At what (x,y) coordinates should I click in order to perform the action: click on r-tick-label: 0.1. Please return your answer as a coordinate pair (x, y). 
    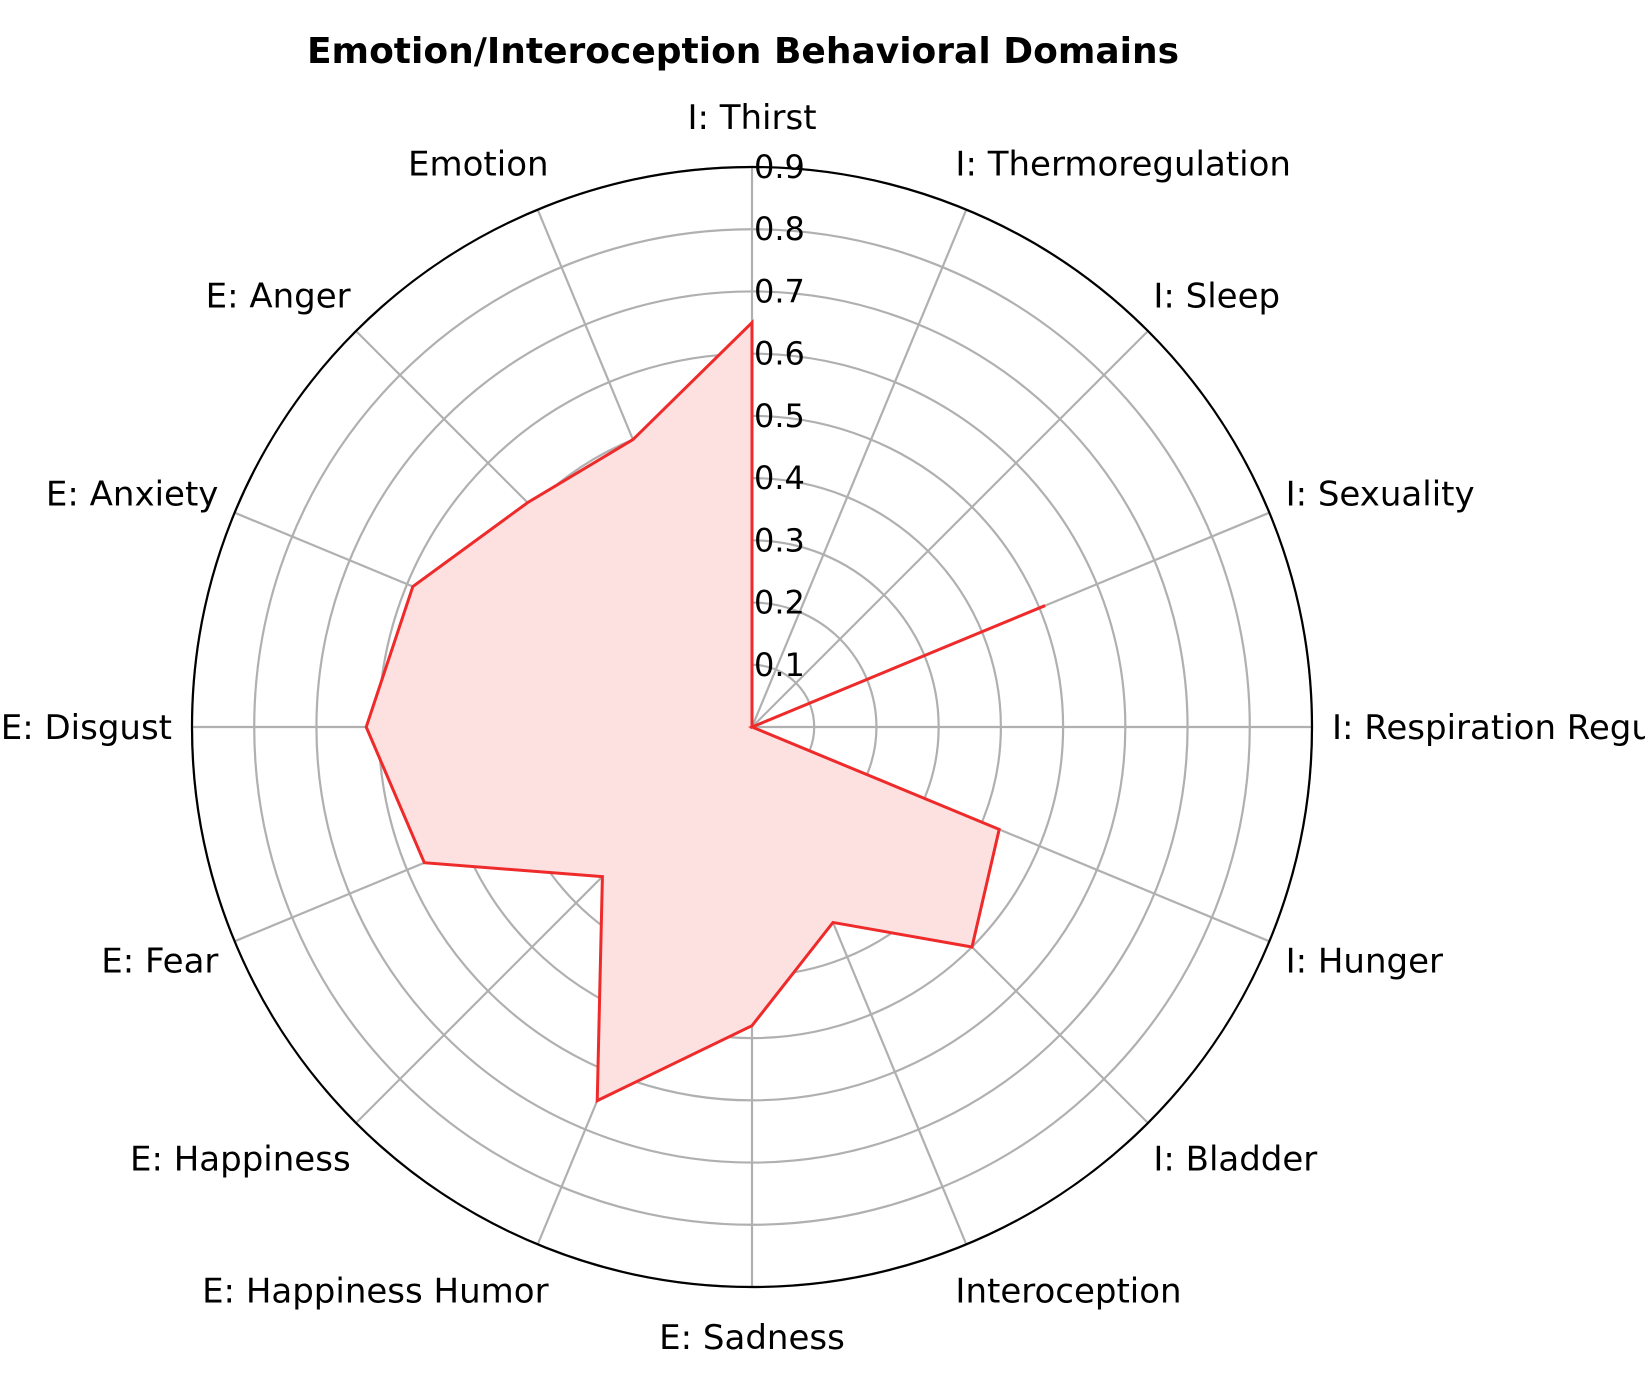
    Looking at the image, I should click on (779, 665).